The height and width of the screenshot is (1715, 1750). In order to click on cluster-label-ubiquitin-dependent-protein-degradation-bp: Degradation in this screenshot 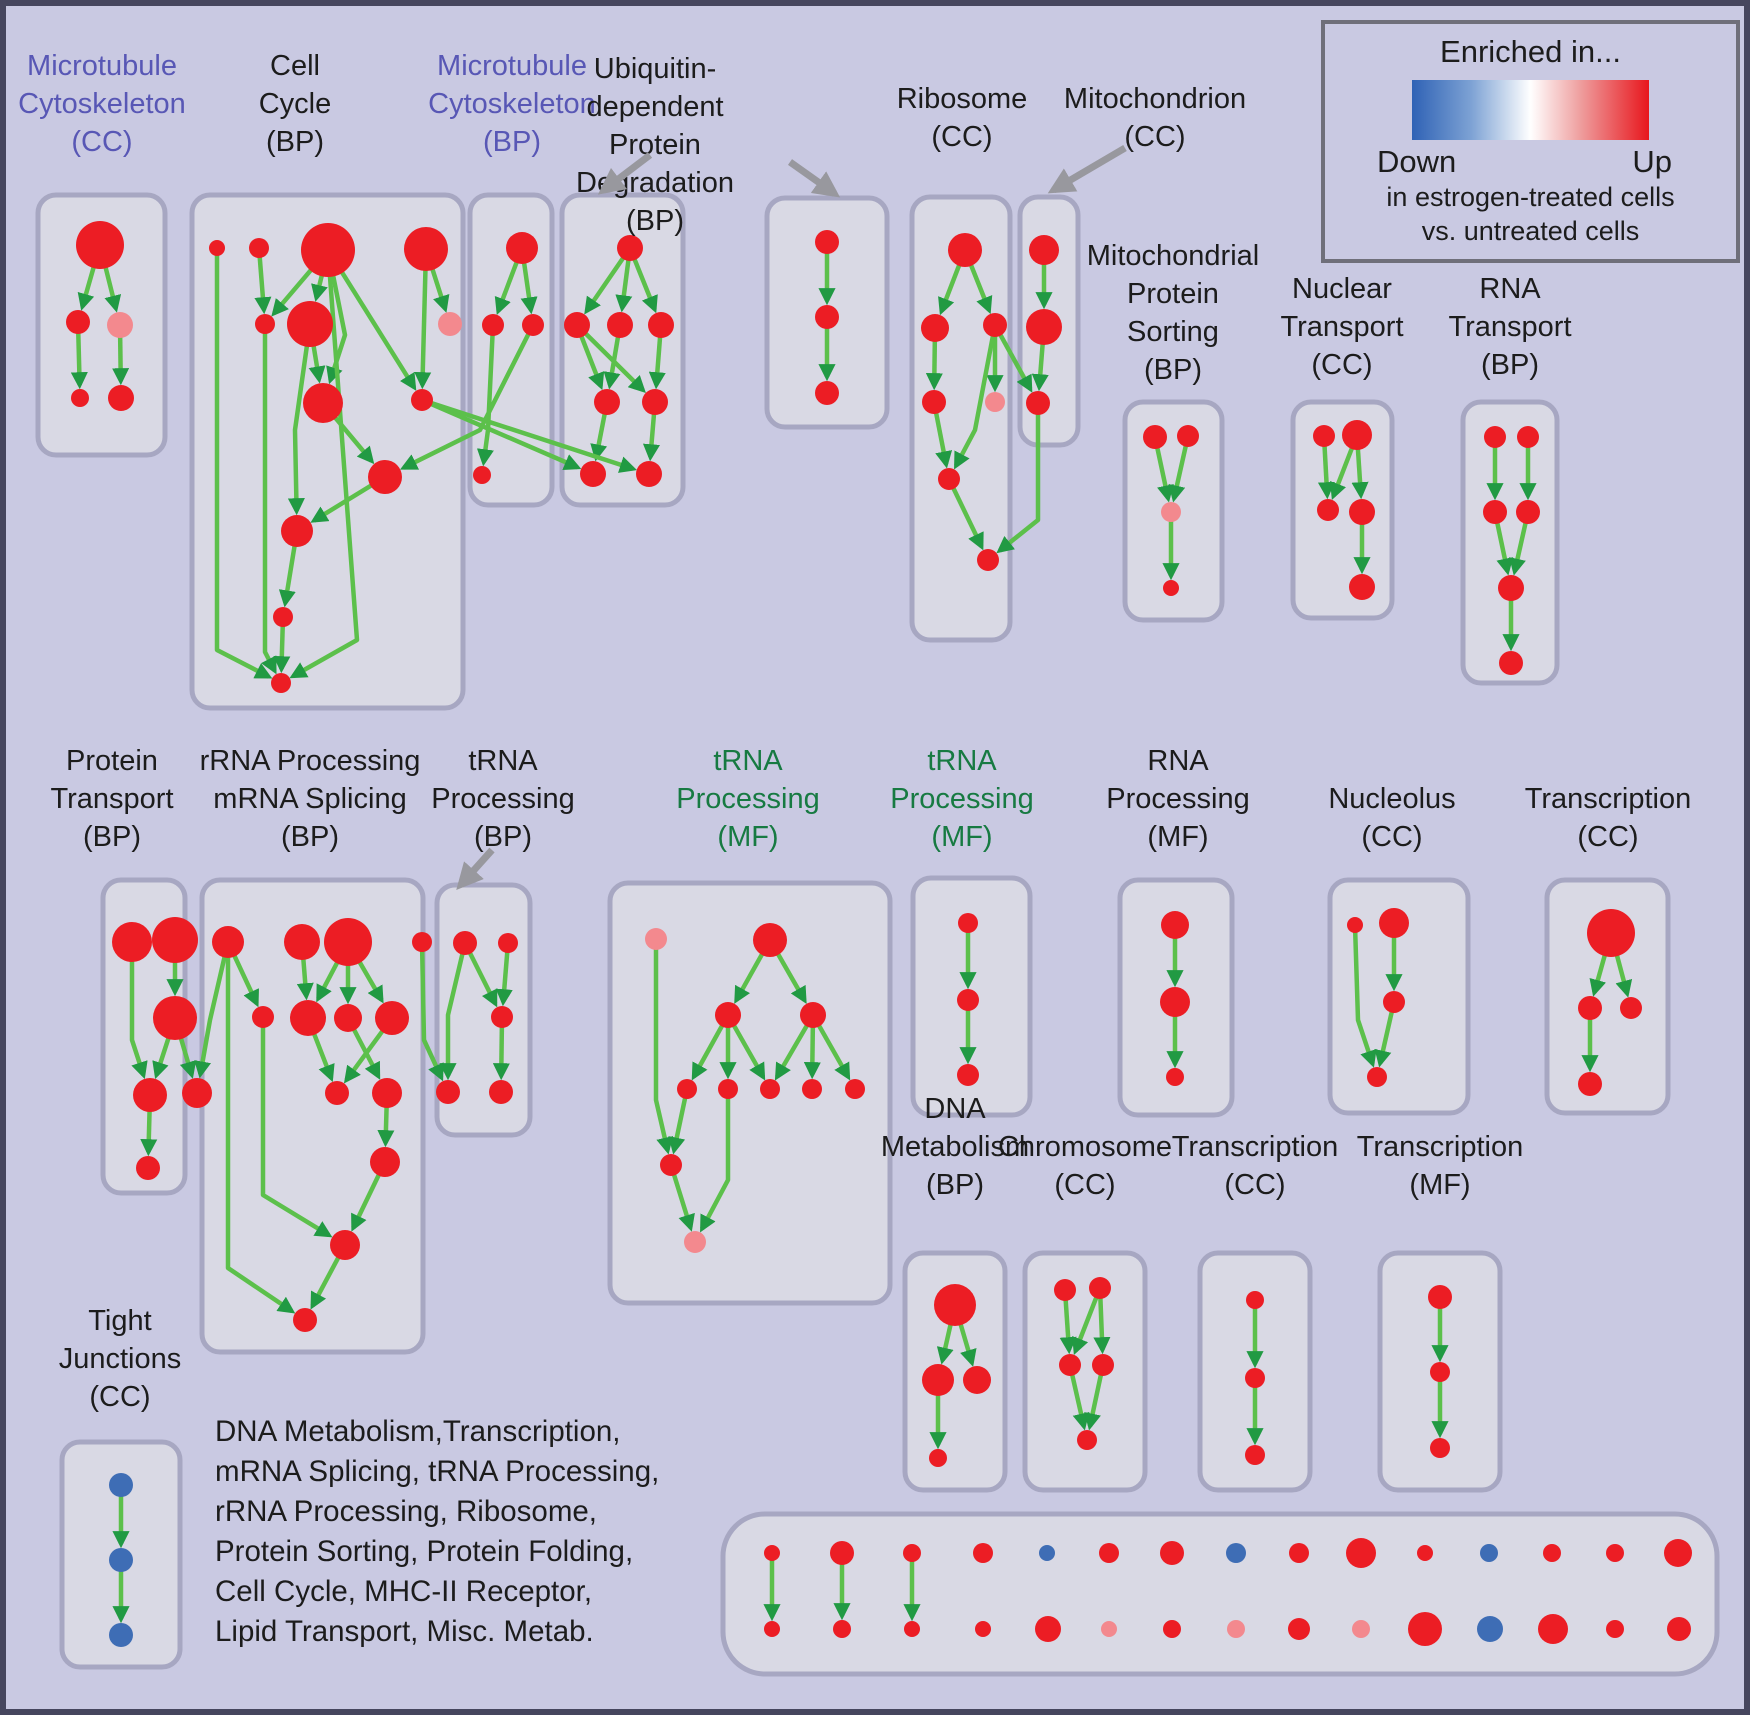, I will do `click(655, 183)`.